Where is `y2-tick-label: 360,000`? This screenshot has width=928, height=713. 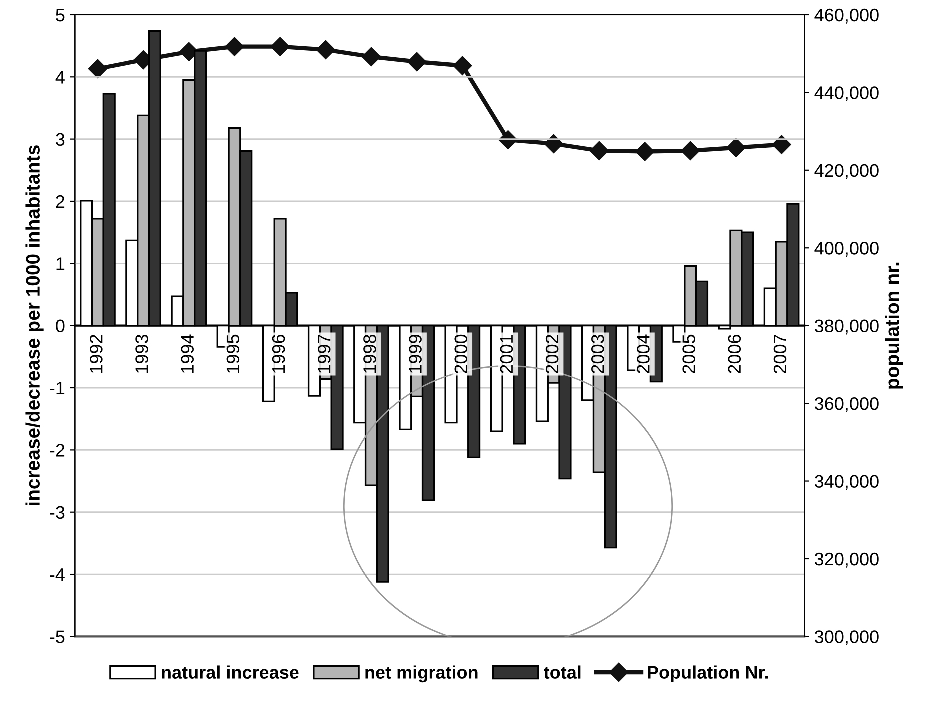
y2-tick-label: 360,000 is located at coordinates (846, 404).